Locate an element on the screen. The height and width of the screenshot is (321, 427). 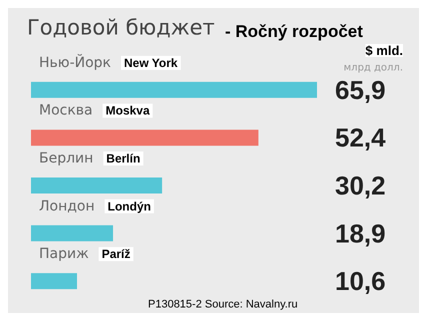
data-label: 18,9 is located at coordinates (360, 233).